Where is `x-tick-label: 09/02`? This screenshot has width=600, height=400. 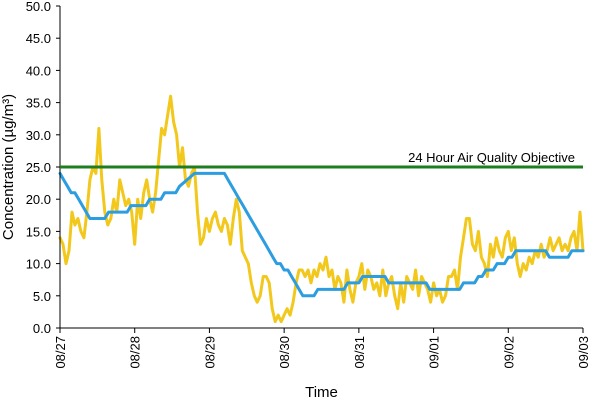
x-tick-label: 09/02 is located at coordinates (508, 352).